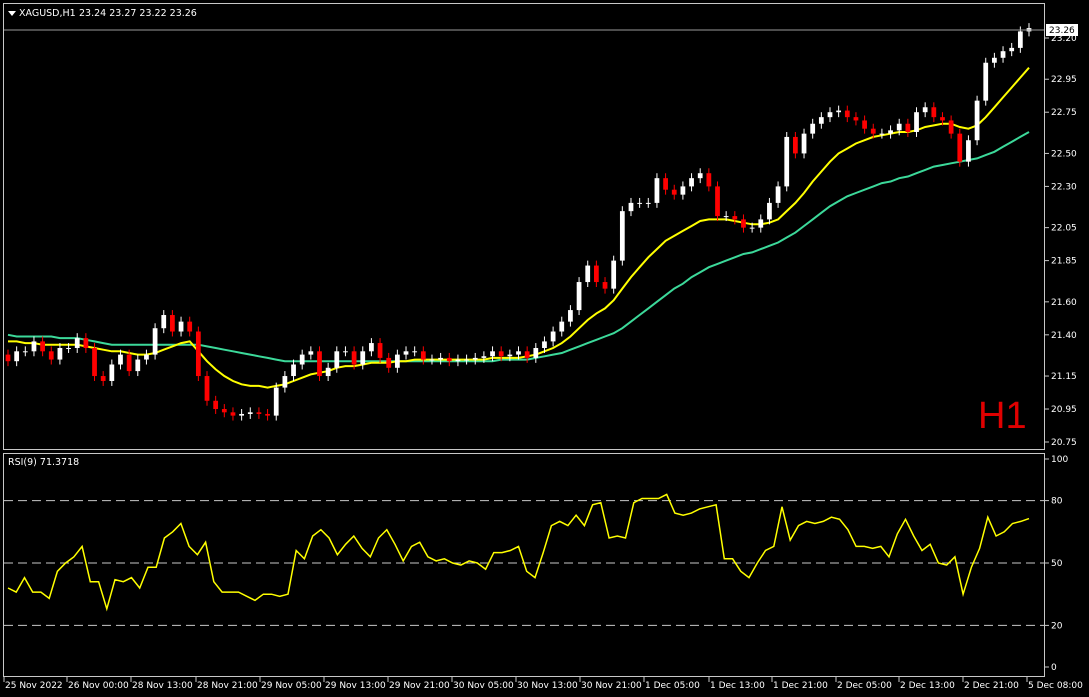 The height and width of the screenshot is (697, 1089). What do you see at coordinates (1002, 416) in the screenshot?
I see `timeframe-watermark: H1` at bounding box center [1002, 416].